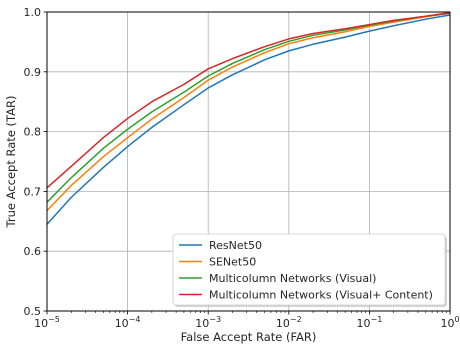  What do you see at coordinates (370, 322) in the screenshot?
I see `x-tick-label: 10⁻¹` at bounding box center [370, 322].